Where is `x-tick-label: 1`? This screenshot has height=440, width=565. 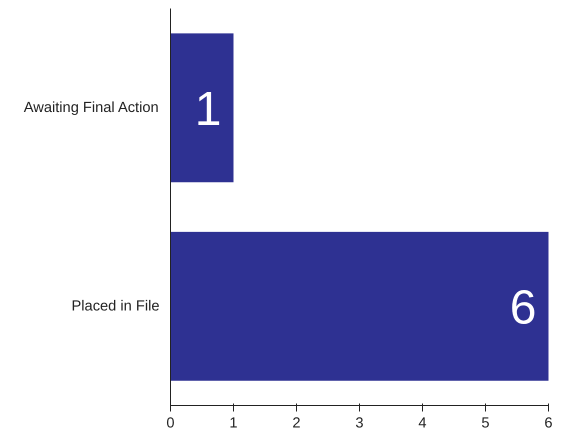 x-tick-label: 1 is located at coordinates (233, 424).